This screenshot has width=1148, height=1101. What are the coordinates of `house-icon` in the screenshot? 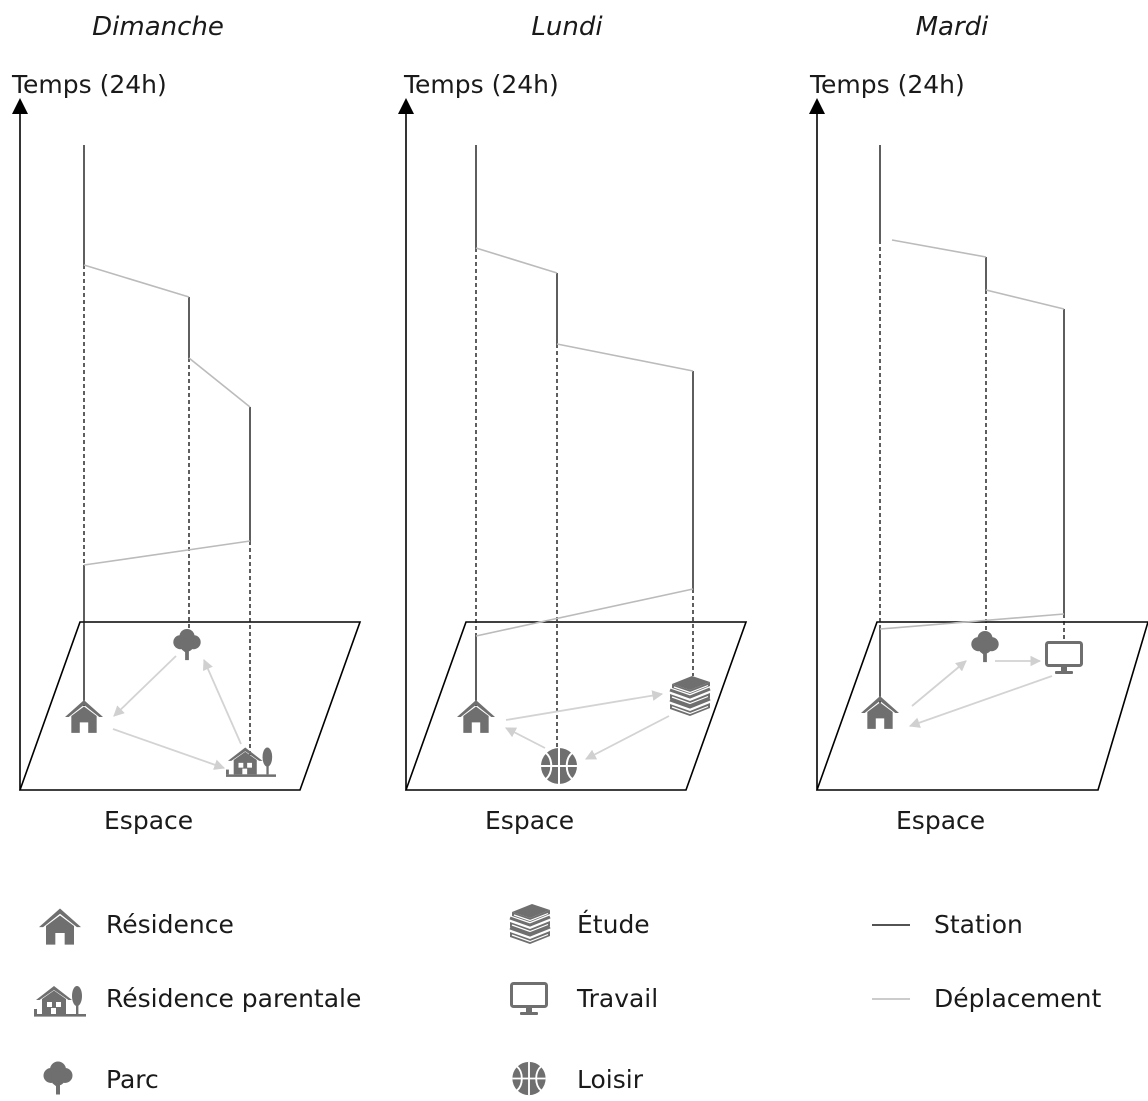 It's located at (60, 926).